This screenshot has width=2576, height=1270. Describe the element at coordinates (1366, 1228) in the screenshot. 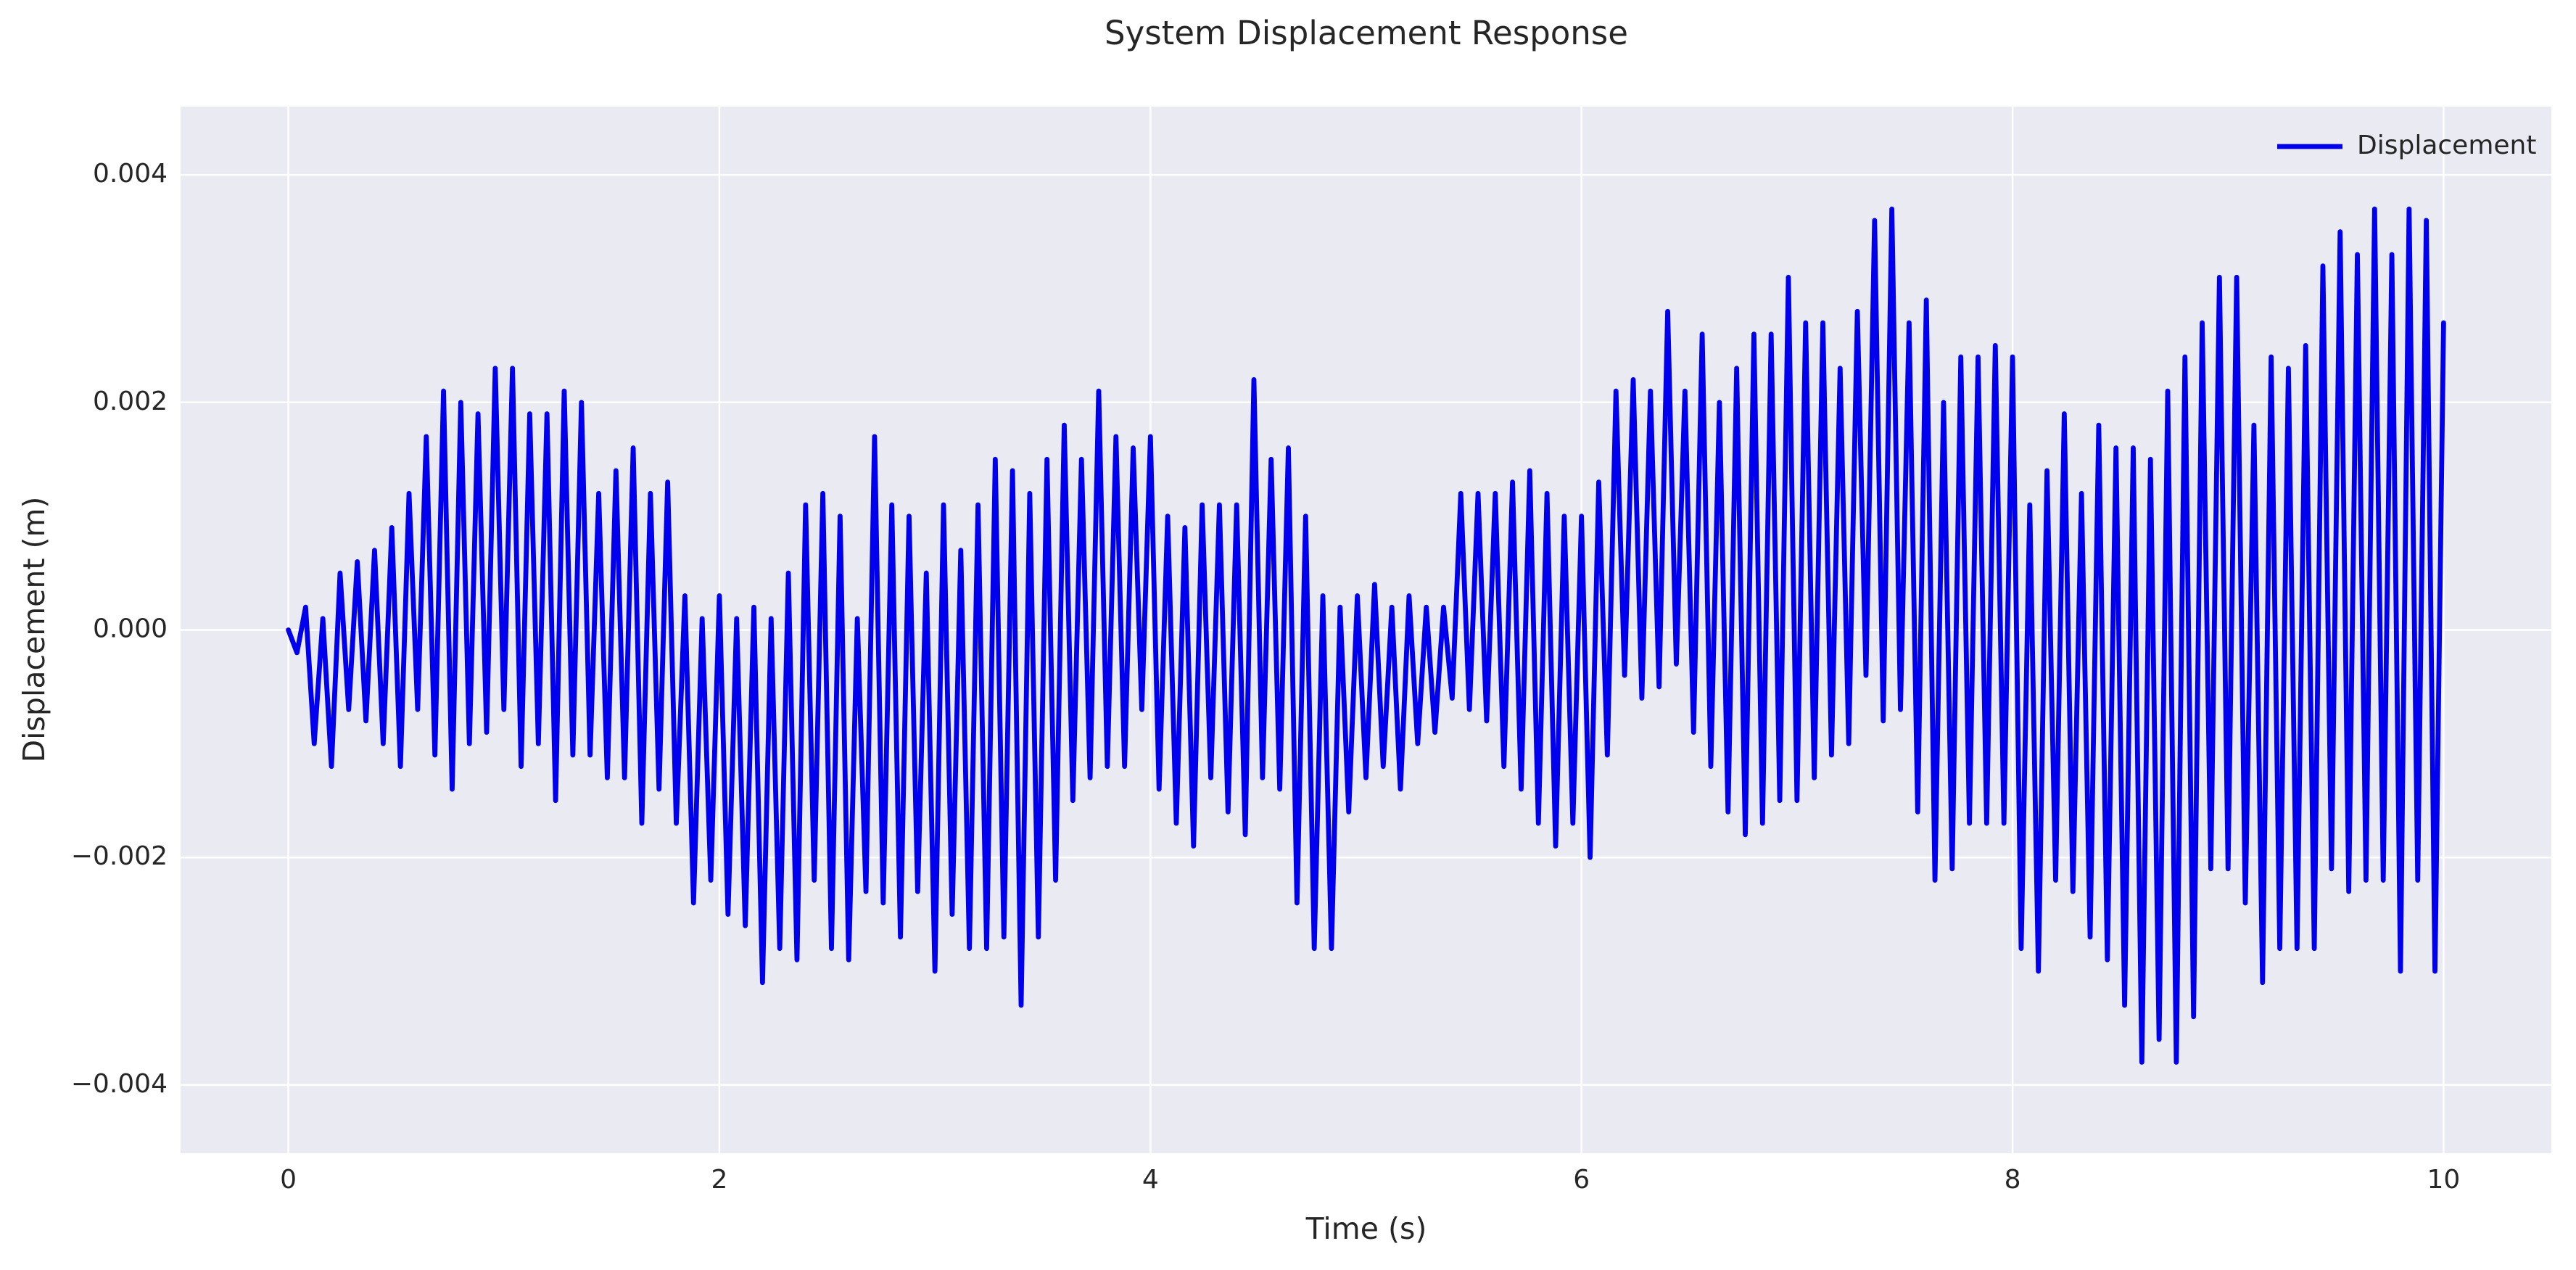

I see `x-axis-label: Time (s)` at that location.